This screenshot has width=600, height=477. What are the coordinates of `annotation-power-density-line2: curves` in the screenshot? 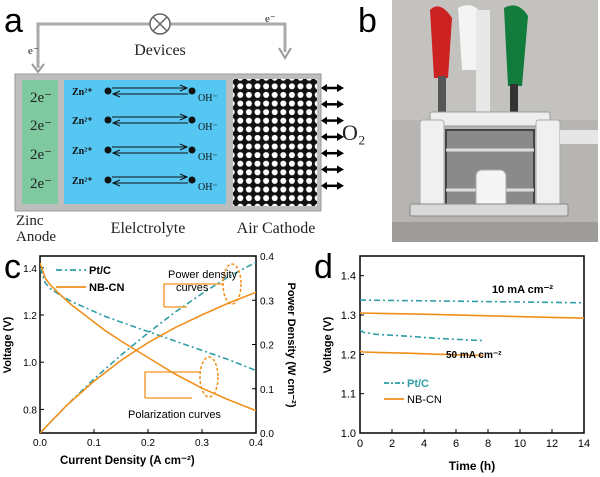 It's located at (192, 288).